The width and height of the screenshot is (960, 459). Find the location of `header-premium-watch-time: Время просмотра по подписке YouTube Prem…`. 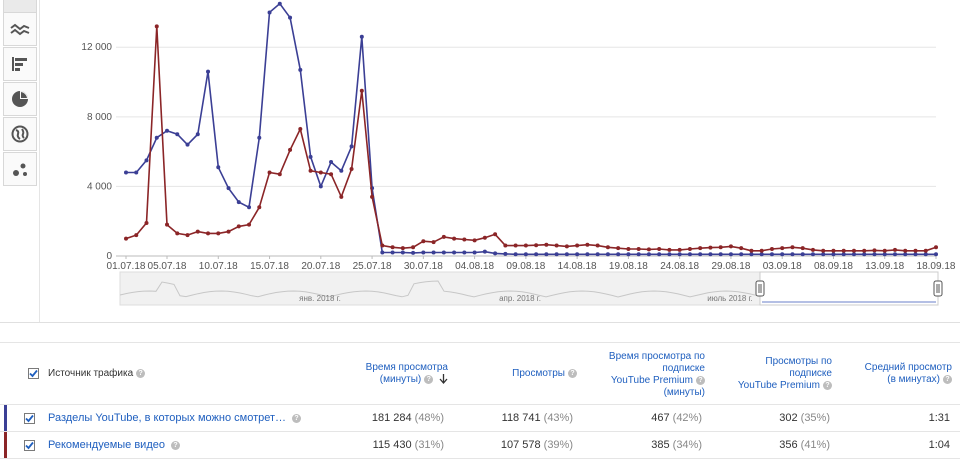

header-premium-watch-time: Время просмотра по подписке YouTube Prem… is located at coordinates (656, 374).